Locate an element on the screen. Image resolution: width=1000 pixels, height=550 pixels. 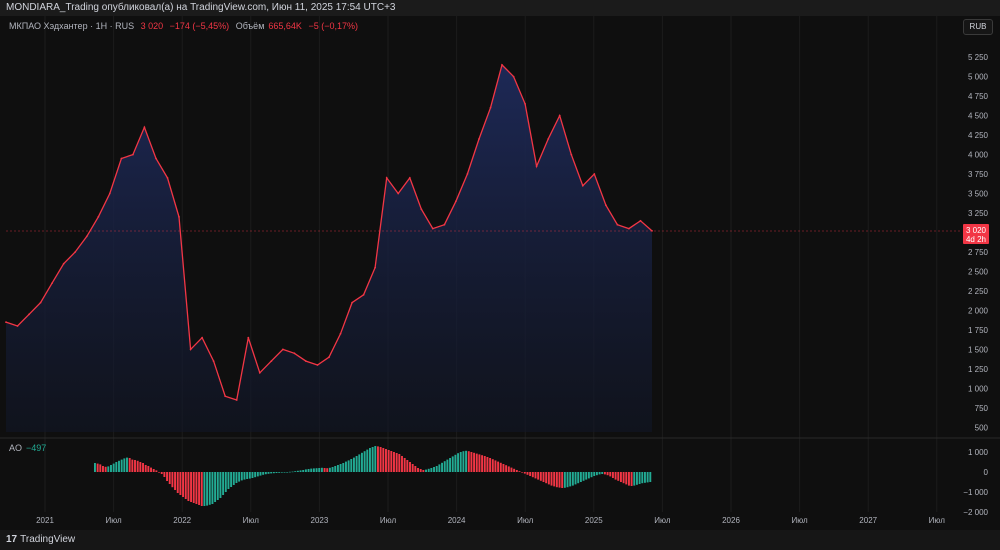
currency-button: RUB is located at coordinates (978, 27).